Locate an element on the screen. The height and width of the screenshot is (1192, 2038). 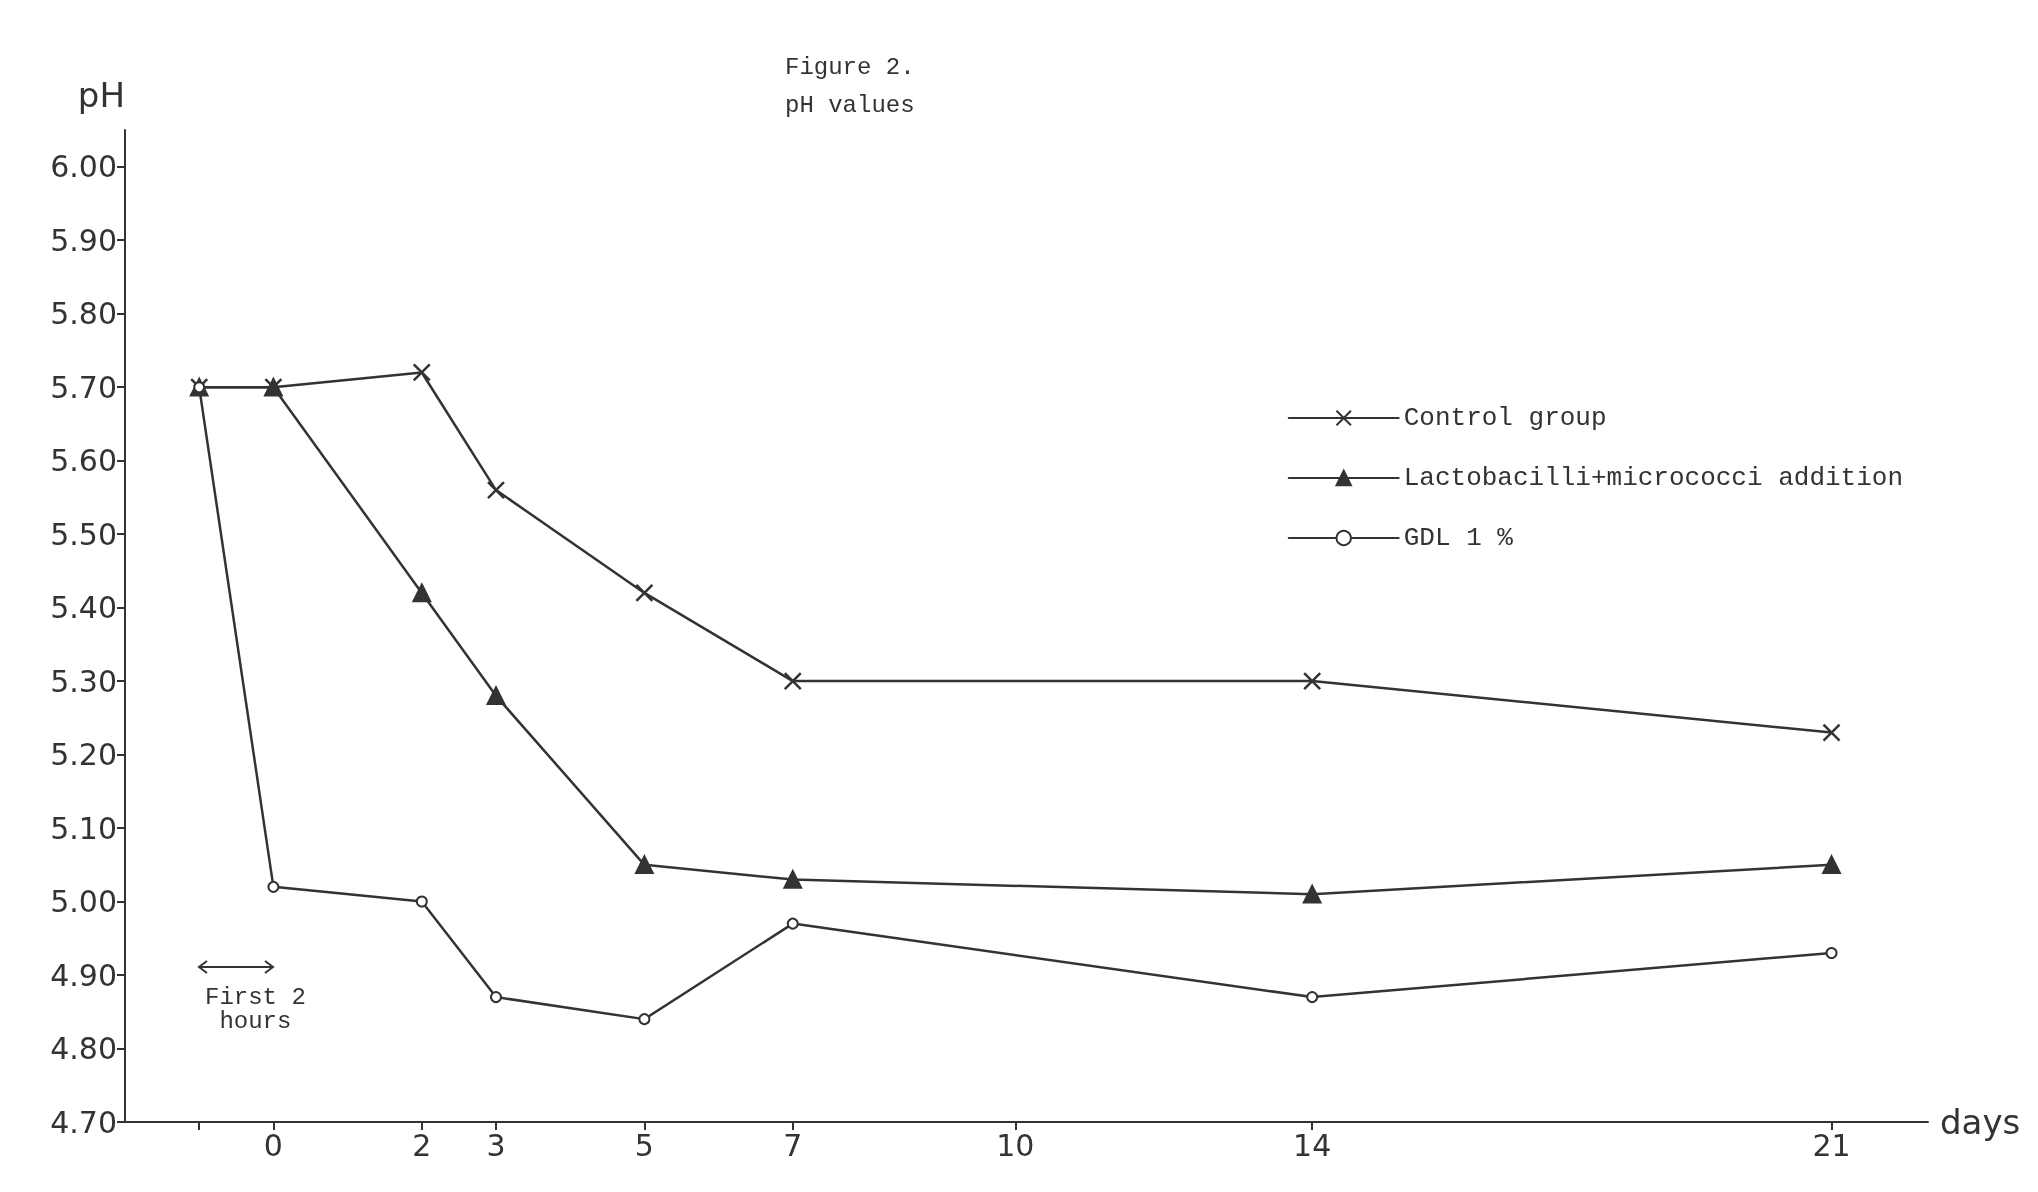
x-tick-label: 21 is located at coordinates (1831, 1145).